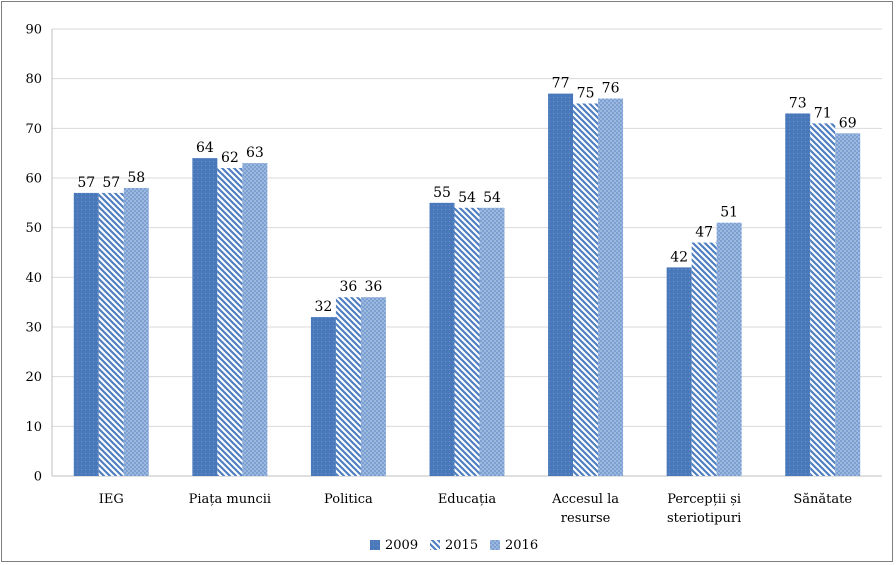 Image resolution: width=896 pixels, height=565 pixels. What do you see at coordinates (679, 257) in the screenshot?
I see `data-label: 42` at bounding box center [679, 257].